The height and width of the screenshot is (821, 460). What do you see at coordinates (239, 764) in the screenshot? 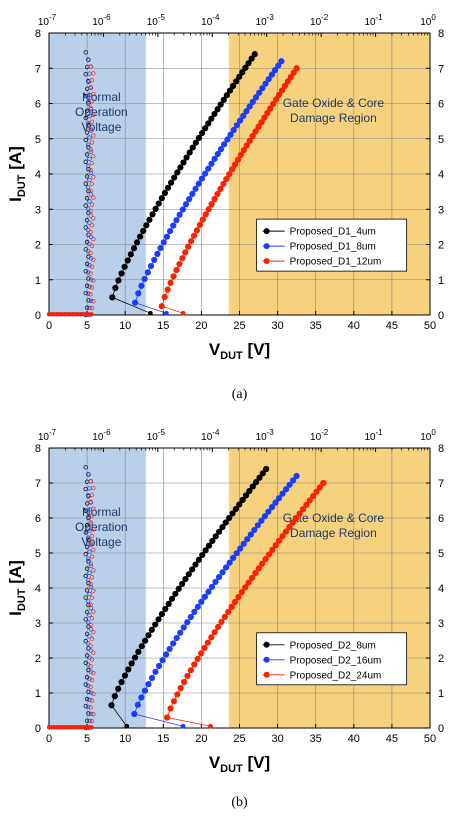
I see `x-axis-label: VDUT [V]` at bounding box center [239, 764].